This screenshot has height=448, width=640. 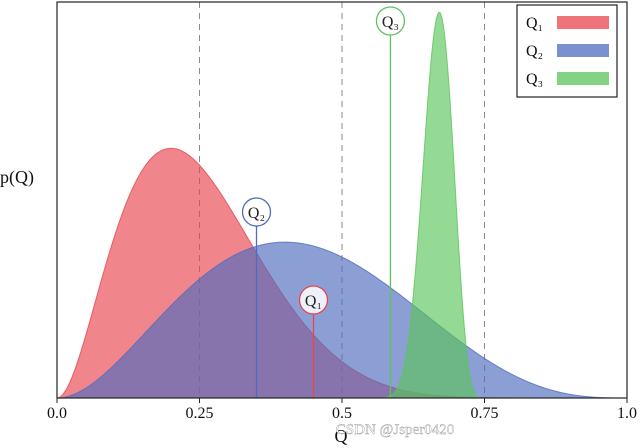 What do you see at coordinates (534, 23) in the screenshot?
I see `legend-label-1: Q₁` at bounding box center [534, 23].